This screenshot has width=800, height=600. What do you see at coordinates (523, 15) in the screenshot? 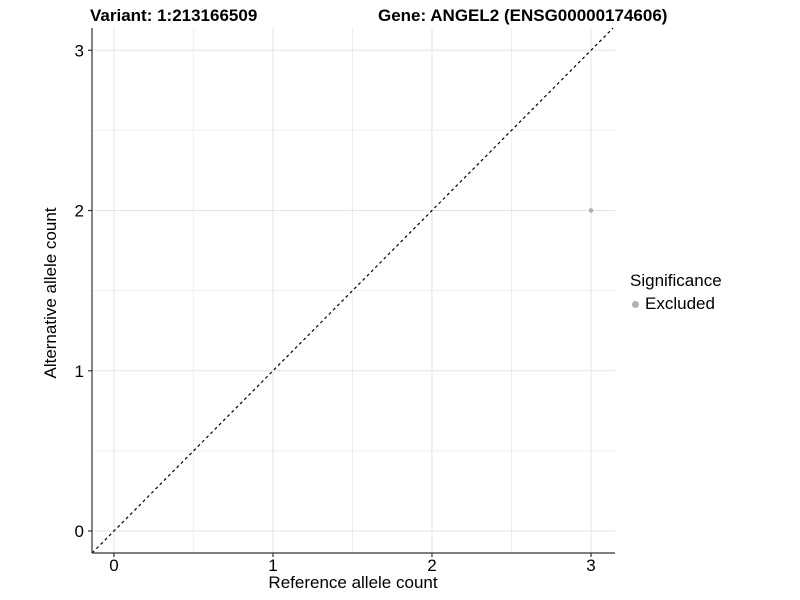
I see `plot-title-gene: Gene: ANGEL2 (ENSG00000174606)` at bounding box center [523, 15].